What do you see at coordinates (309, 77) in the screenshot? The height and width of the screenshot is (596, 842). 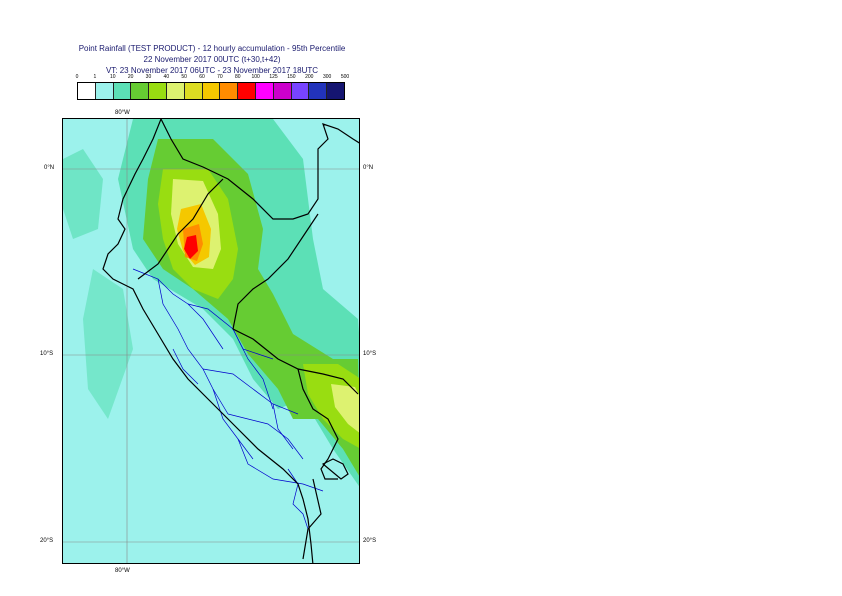 I see `legend-tick-label: 200` at bounding box center [309, 77].